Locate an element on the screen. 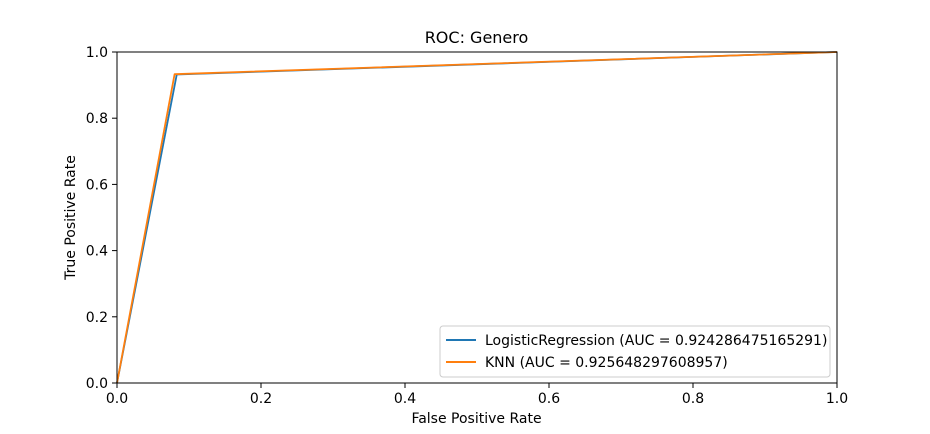 Image resolution: width=930 pixels, height=434 pixels. y-tick-label: 0.6 is located at coordinates (97, 185).